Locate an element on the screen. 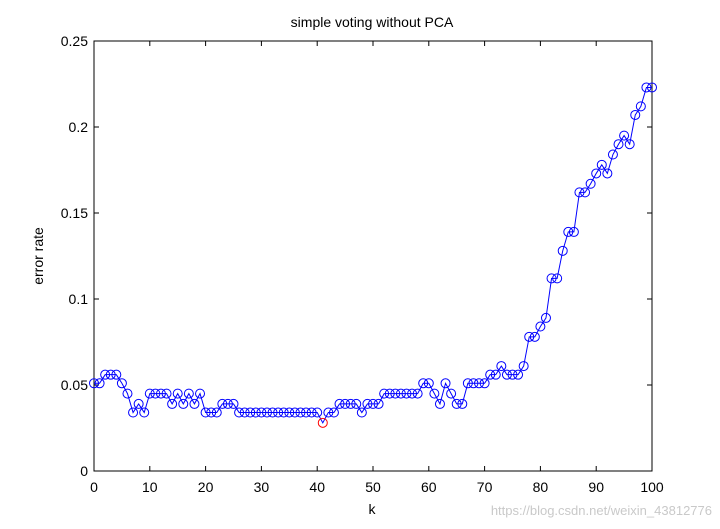  y-tick-label: 0.05 is located at coordinates (74, 385).